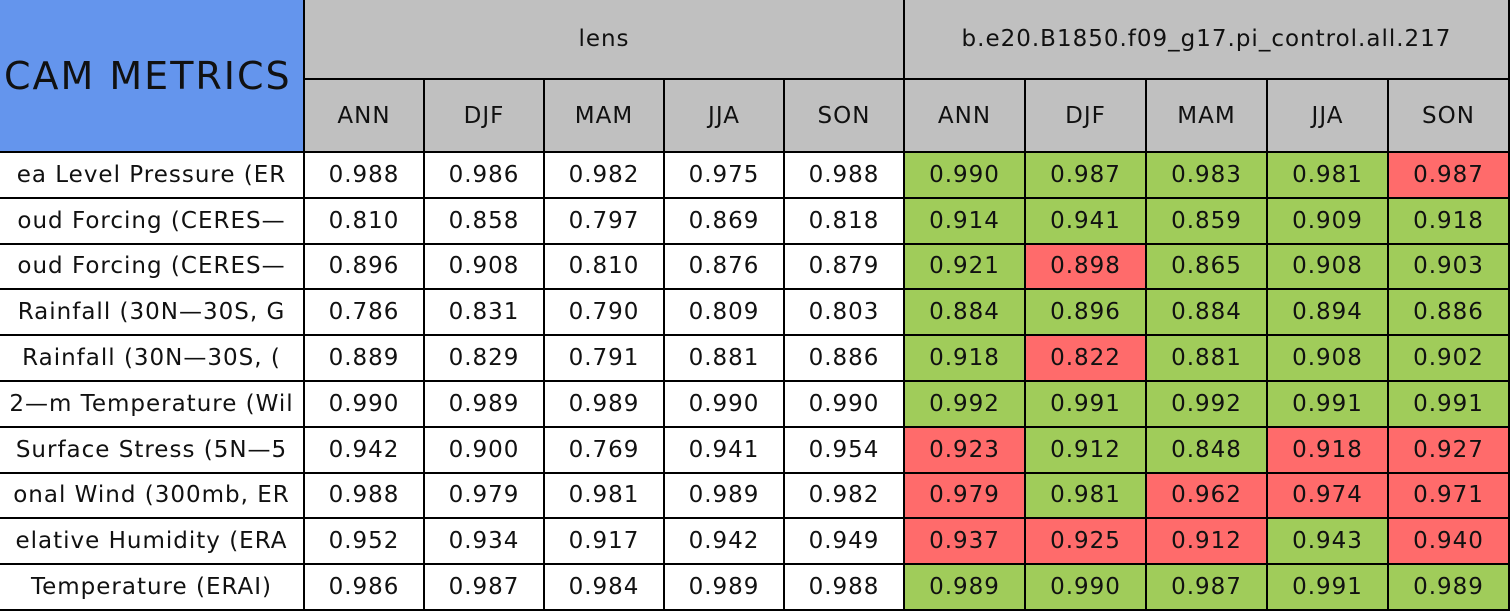 The height and width of the screenshot is (611, 1510). What do you see at coordinates (964, 220) in the screenshot?
I see `cell-text: 0.914` at bounding box center [964, 220].